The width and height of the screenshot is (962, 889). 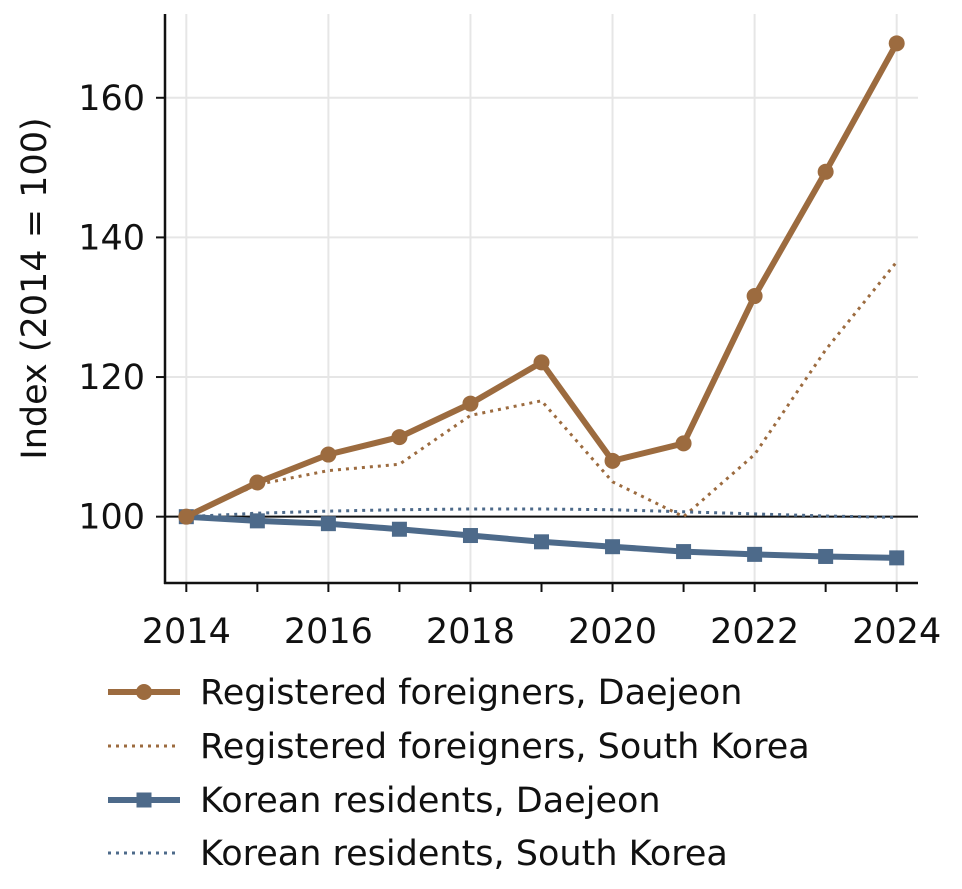 What do you see at coordinates (111, 238) in the screenshot?
I see `y-tick-label: 140` at bounding box center [111, 238].